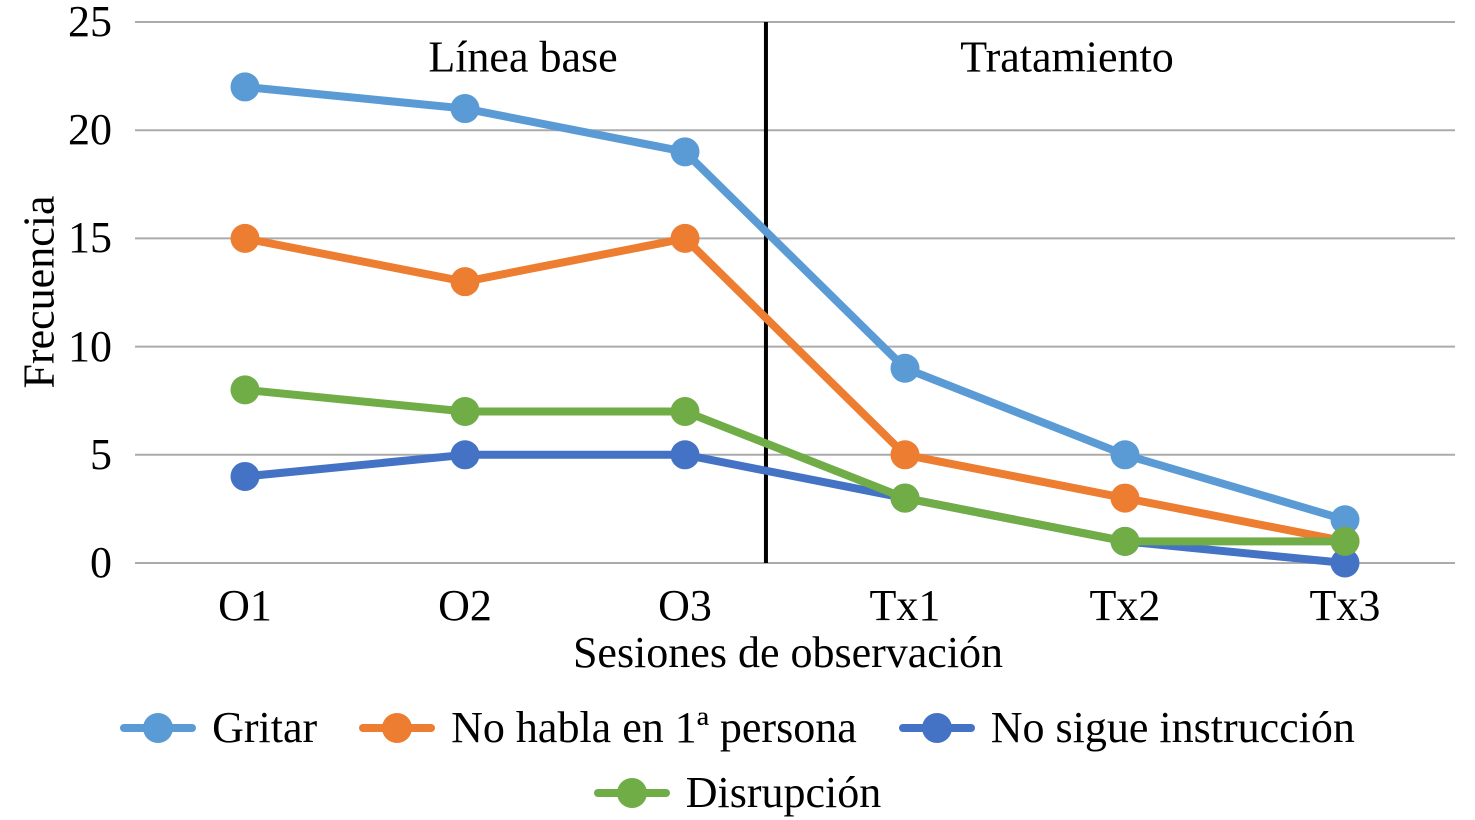 The width and height of the screenshot is (1475, 820). What do you see at coordinates (465, 282) in the screenshot?
I see `marker-no-habla-en-1-persona-O2` at bounding box center [465, 282].